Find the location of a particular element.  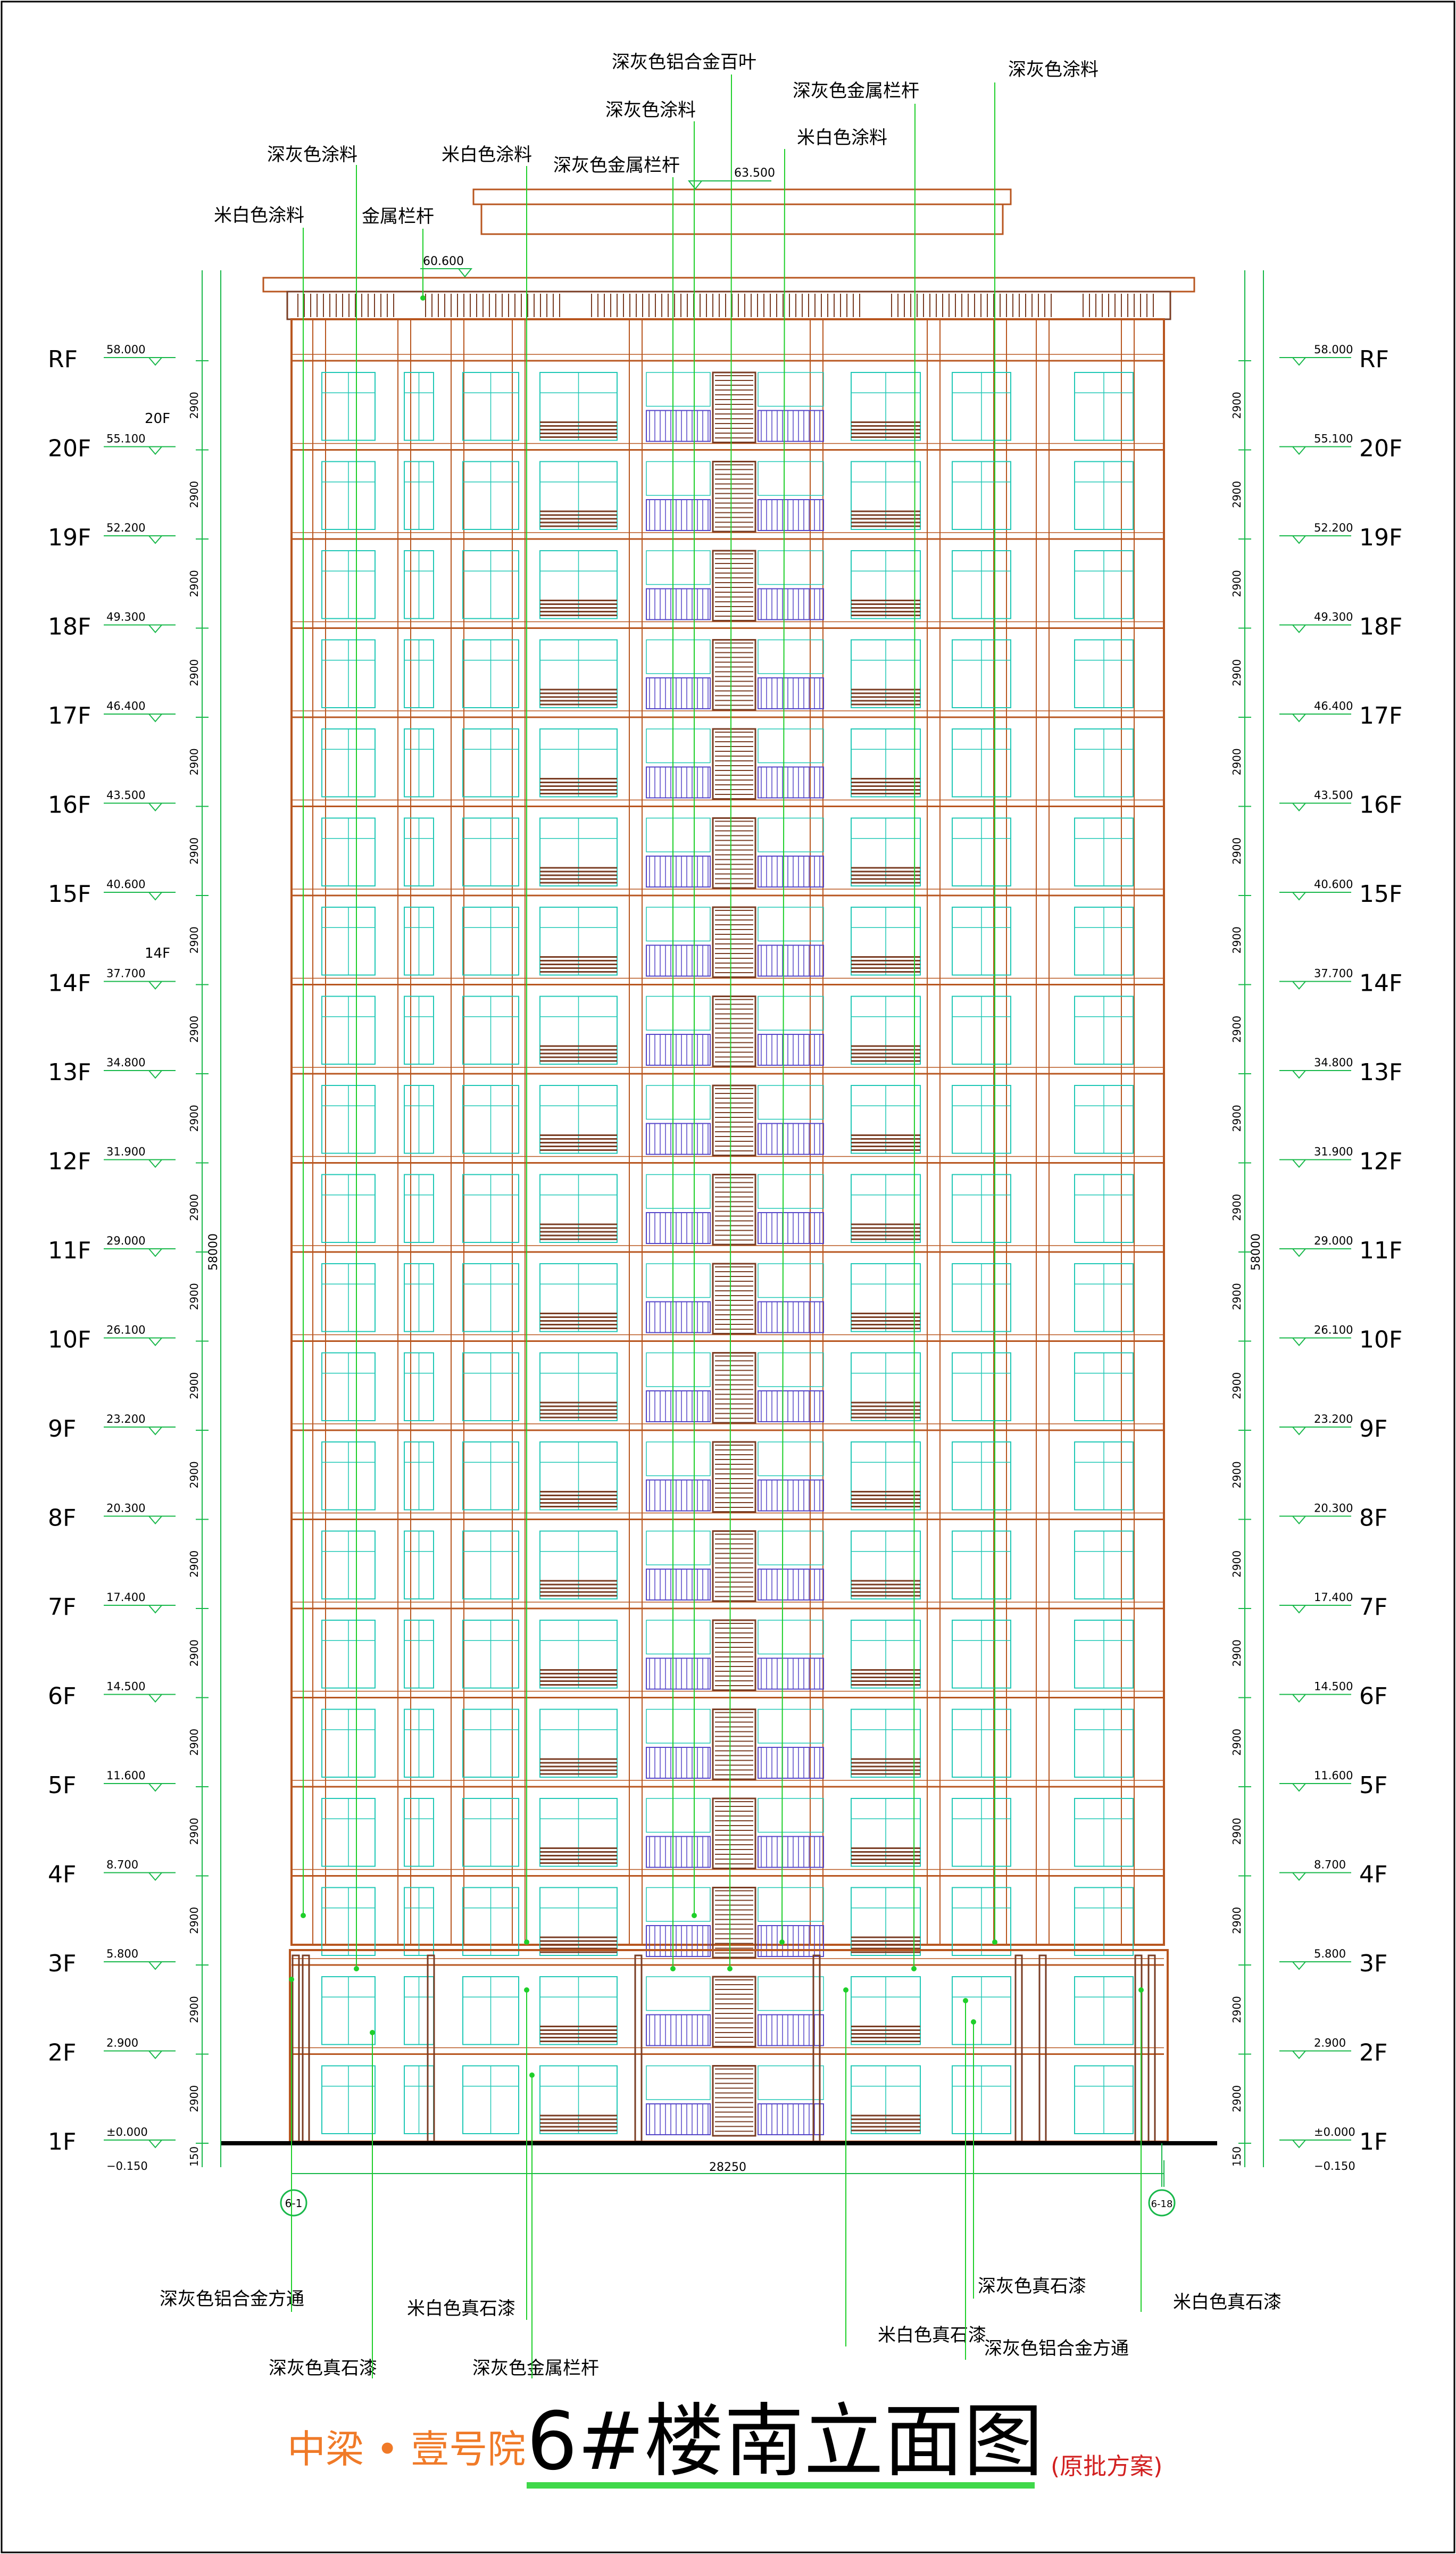

inline-tag-14f: 14F is located at coordinates (158, 953).